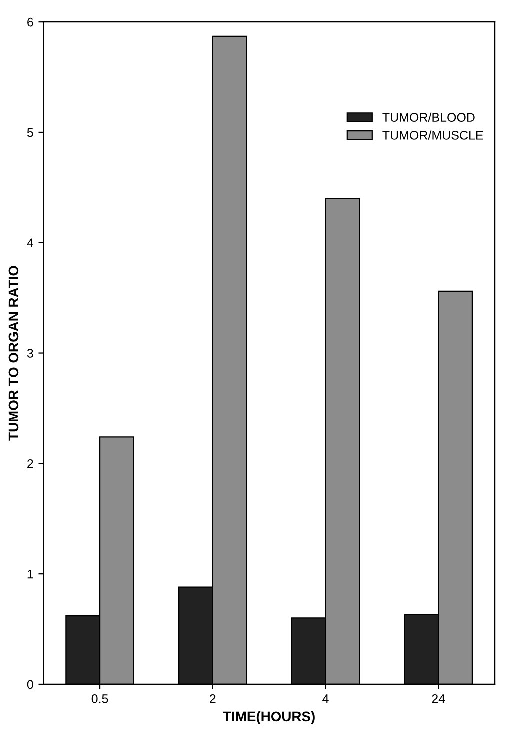  What do you see at coordinates (31, 22) in the screenshot?
I see `y-tick-label: 6` at bounding box center [31, 22].